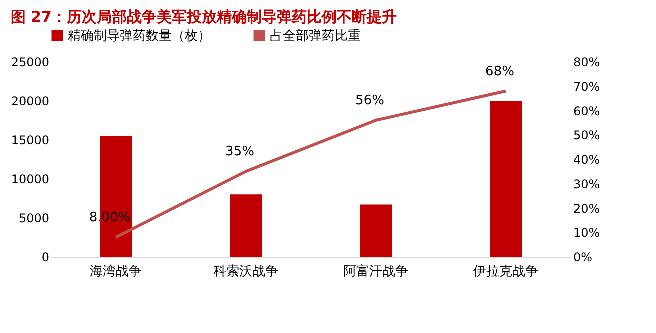  What do you see at coordinates (34, 219) in the screenshot?
I see `y-tick-label: 5000` at bounding box center [34, 219].